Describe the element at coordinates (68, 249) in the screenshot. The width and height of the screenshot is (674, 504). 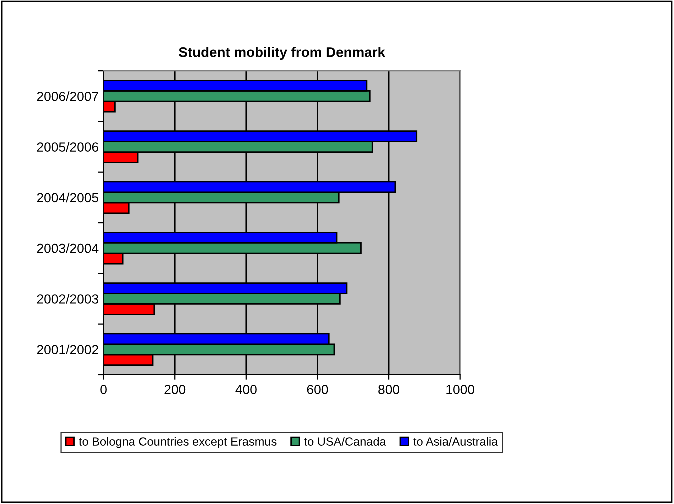
I see `y-tick-label: 2003/2004` at that location.